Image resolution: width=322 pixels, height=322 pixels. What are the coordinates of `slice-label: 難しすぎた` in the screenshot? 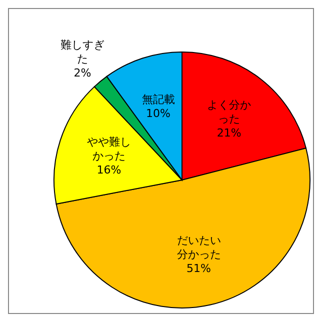 It's located at (82, 52).